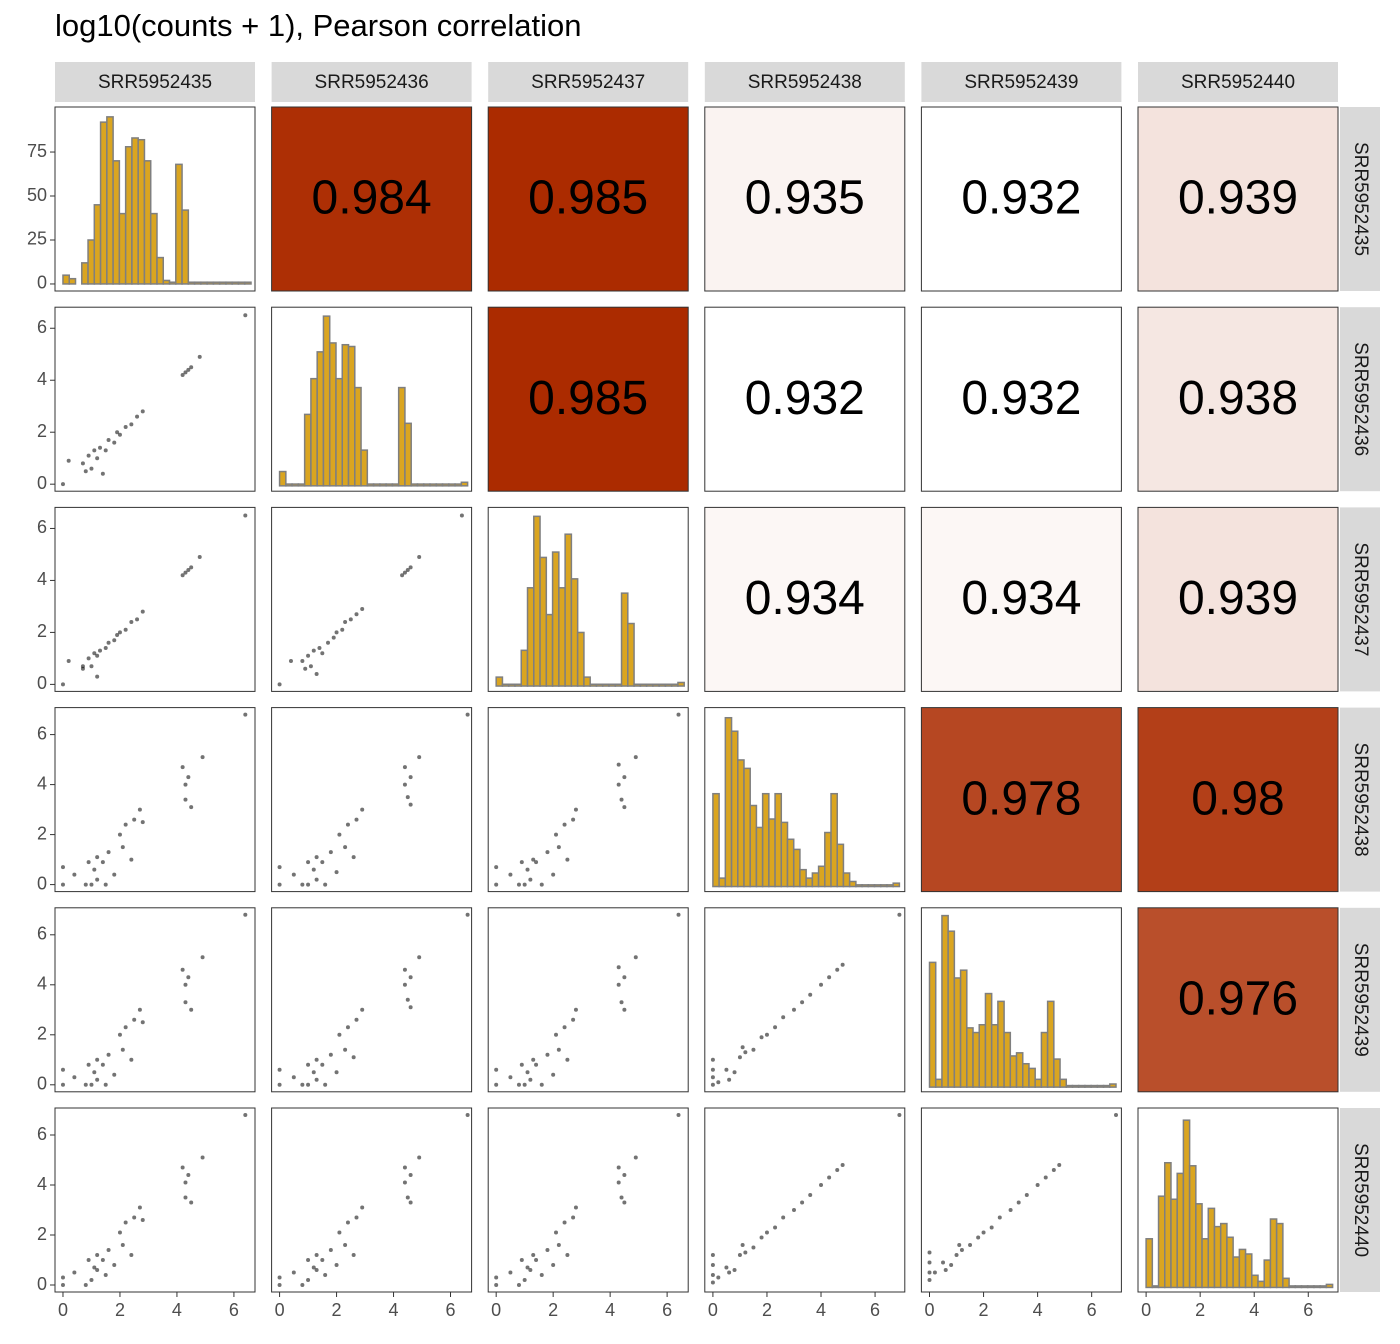  What do you see at coordinates (1360, 399) in the screenshot?
I see `strip-label: SRR5952436` at bounding box center [1360, 399].